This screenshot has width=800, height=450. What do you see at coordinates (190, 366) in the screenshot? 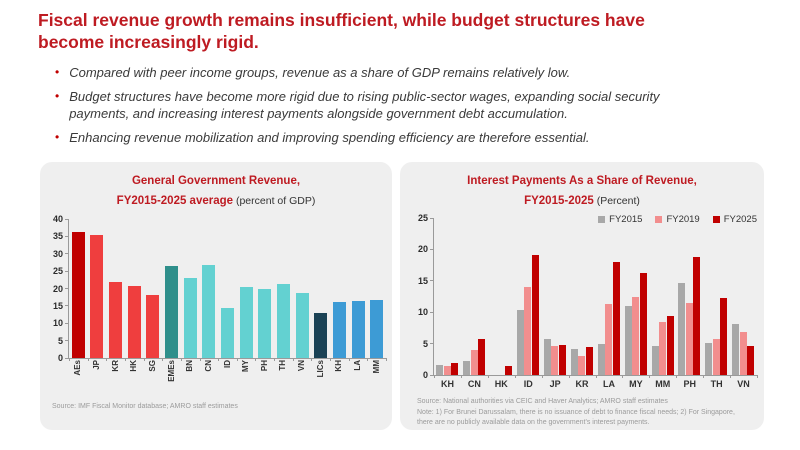
I see `x-axis-label-BN: BN` at bounding box center [190, 366].